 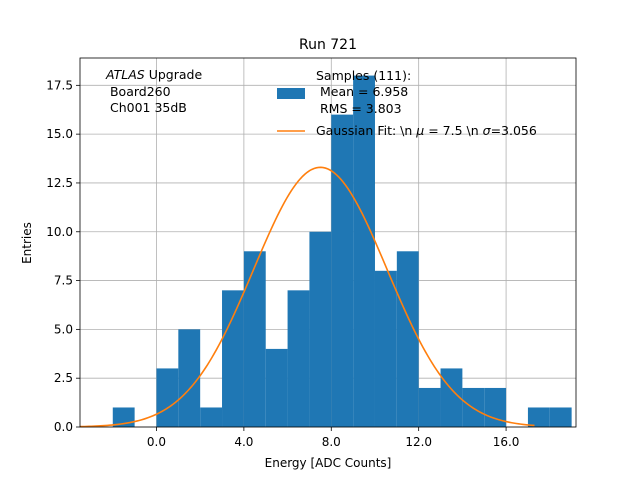 I want to click on legend-fit-mid: = 7.5 \n, so click(x=453, y=130).